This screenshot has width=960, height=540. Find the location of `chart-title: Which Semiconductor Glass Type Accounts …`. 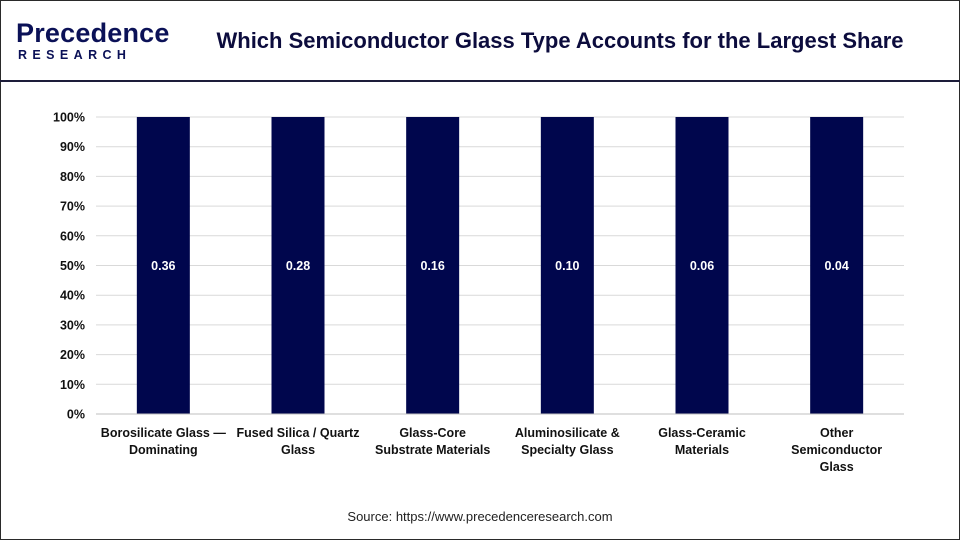

chart-title: Which Semiconductor Glass Type Accounts … is located at coordinates (560, 40).